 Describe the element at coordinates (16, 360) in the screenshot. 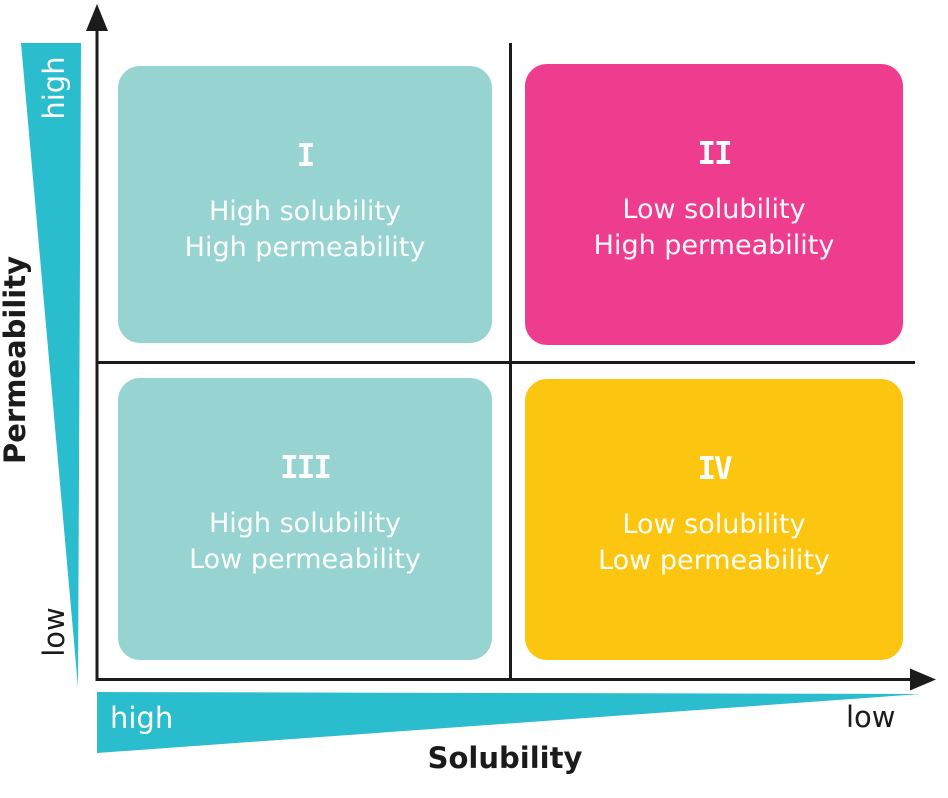

I see `y-axis-title: Permeability` at that location.